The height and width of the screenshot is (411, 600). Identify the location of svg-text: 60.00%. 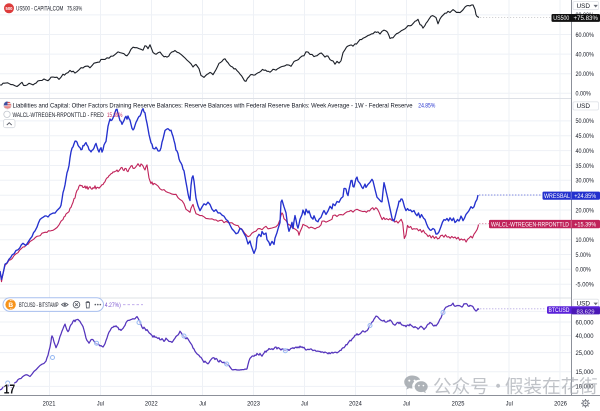
(585, 35).